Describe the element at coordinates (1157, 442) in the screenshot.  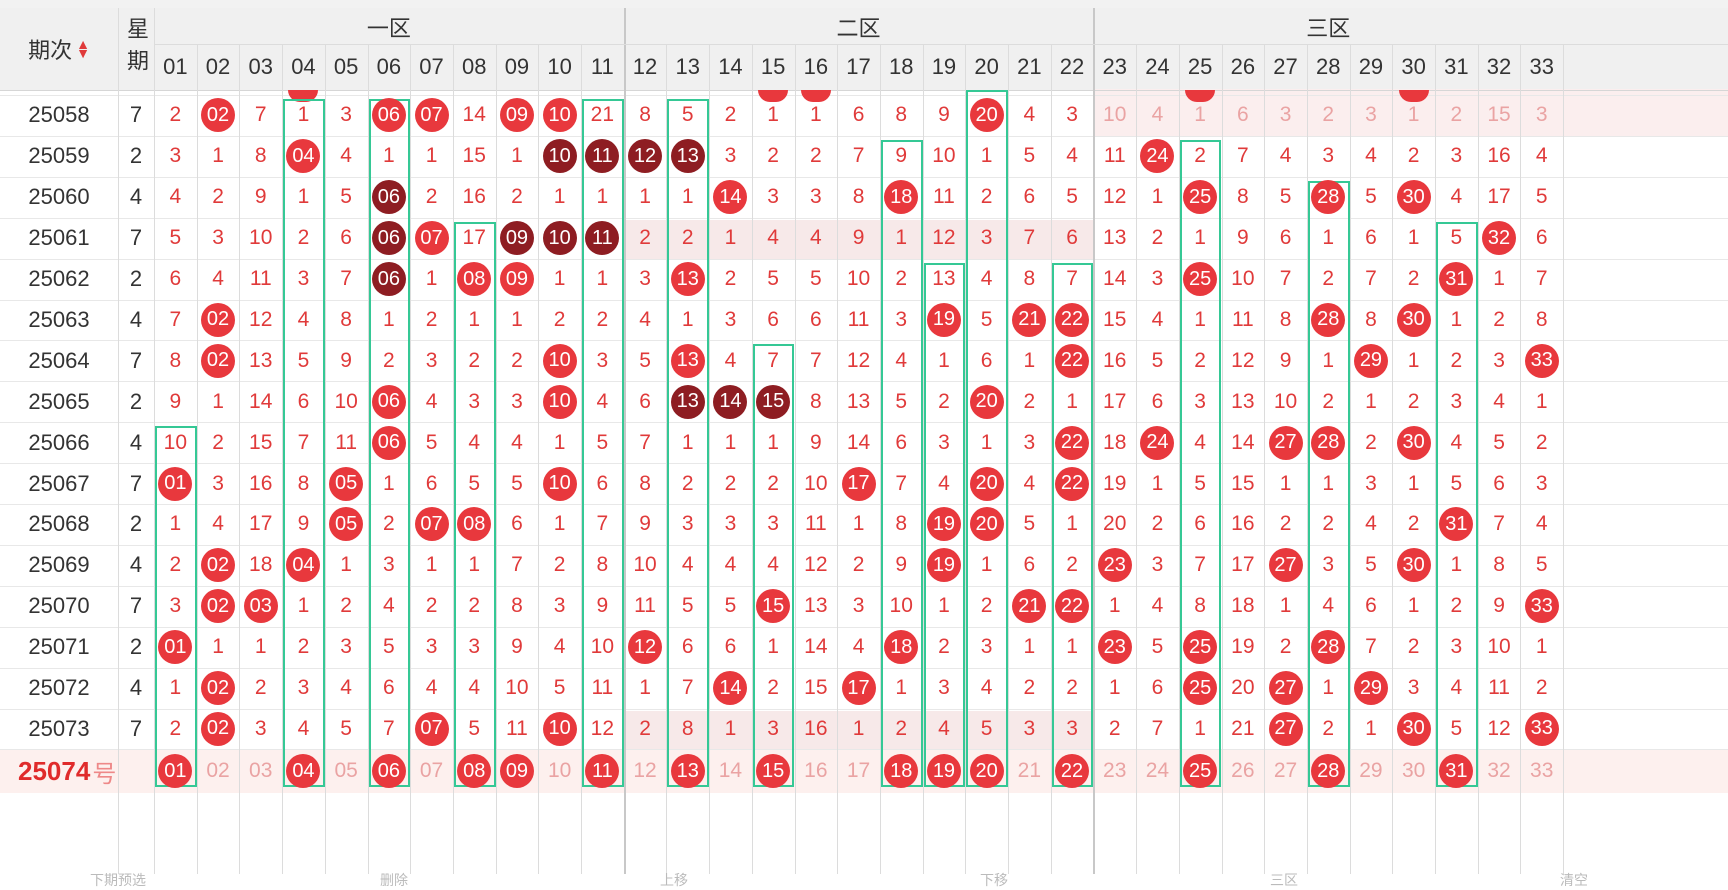
I see `table-cell: 24` at that location.